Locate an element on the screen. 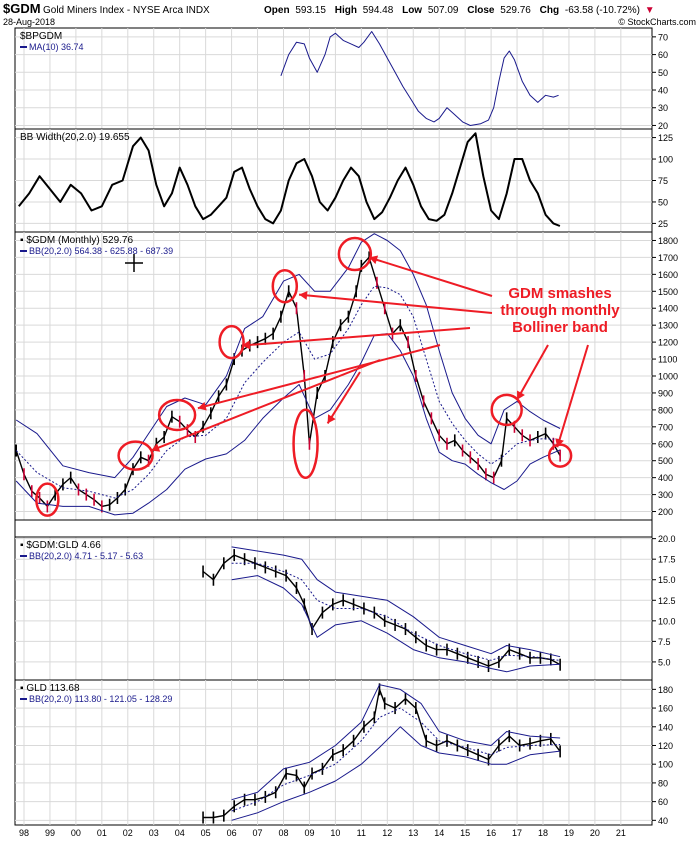 The height and width of the screenshot is (842, 700). x-tick-label: 10 is located at coordinates (335, 833).